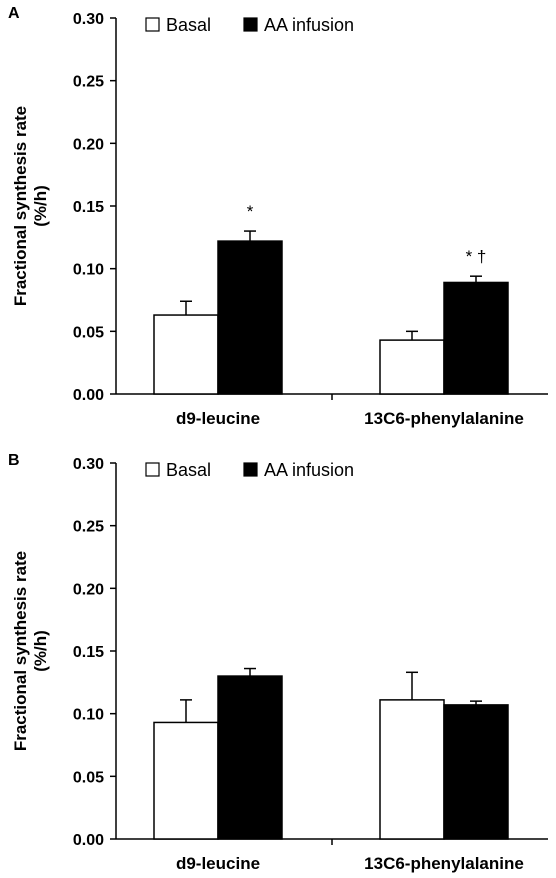  What do you see at coordinates (476, 256) in the screenshot?
I see `significance-marker: * †` at bounding box center [476, 256].